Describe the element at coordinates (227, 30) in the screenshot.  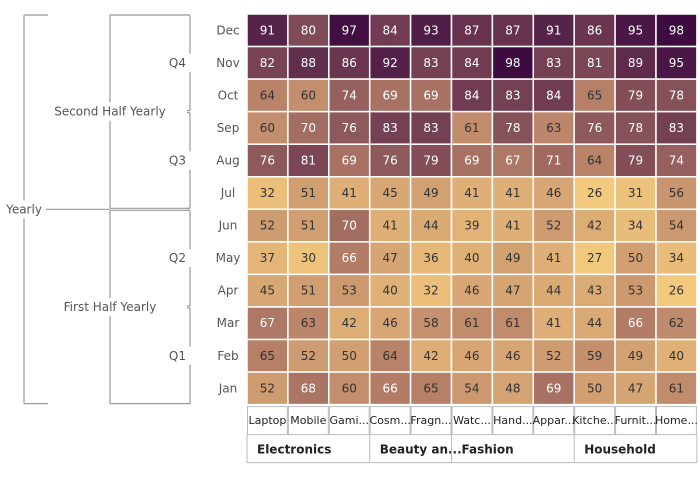
I see `month-label: Dec` at that location.